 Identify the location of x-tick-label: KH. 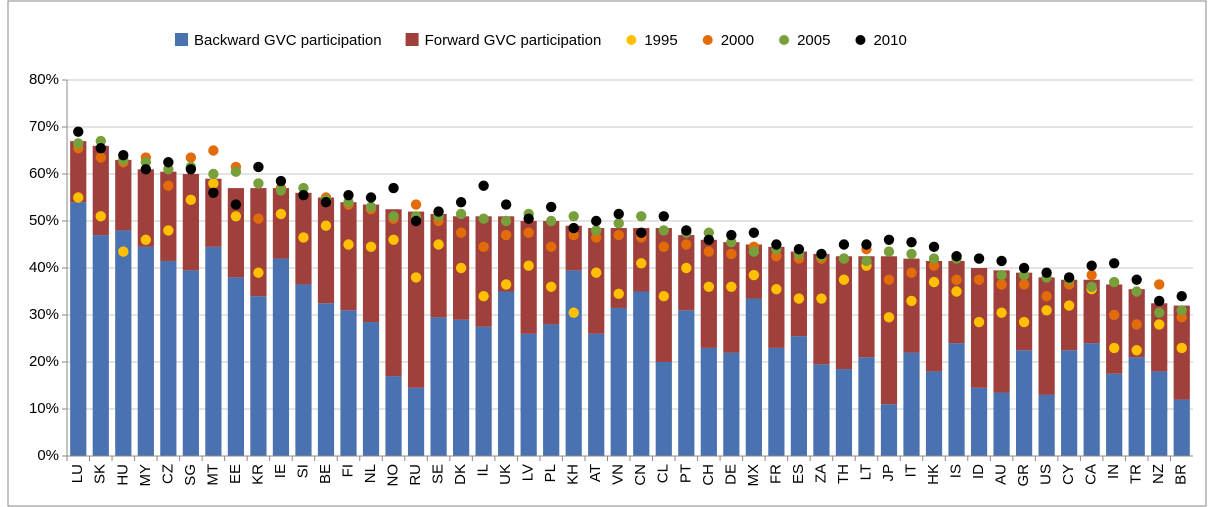
(573, 474).